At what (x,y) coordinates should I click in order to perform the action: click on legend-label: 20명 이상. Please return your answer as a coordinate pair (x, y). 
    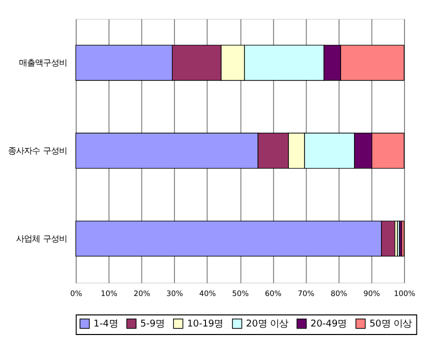
    Looking at the image, I should click on (267, 324).